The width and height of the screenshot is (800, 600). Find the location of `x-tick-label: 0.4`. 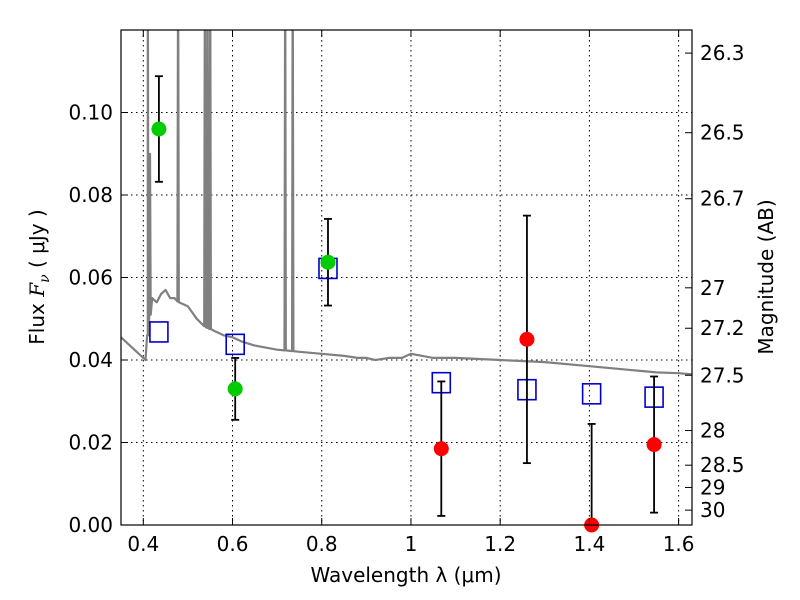

x-tick-label: 0.4 is located at coordinates (143, 544).